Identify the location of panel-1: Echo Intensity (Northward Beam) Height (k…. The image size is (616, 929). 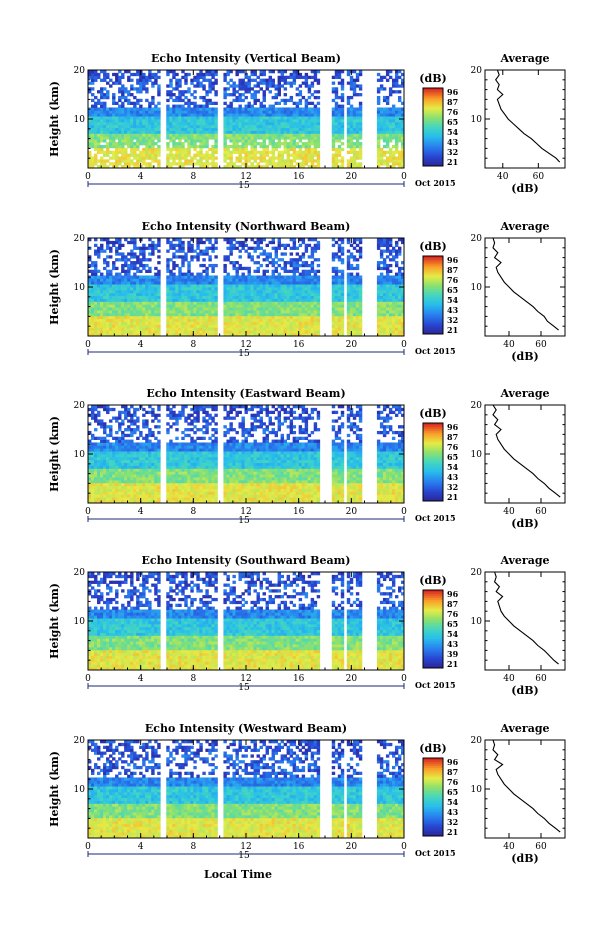
(307, 291).